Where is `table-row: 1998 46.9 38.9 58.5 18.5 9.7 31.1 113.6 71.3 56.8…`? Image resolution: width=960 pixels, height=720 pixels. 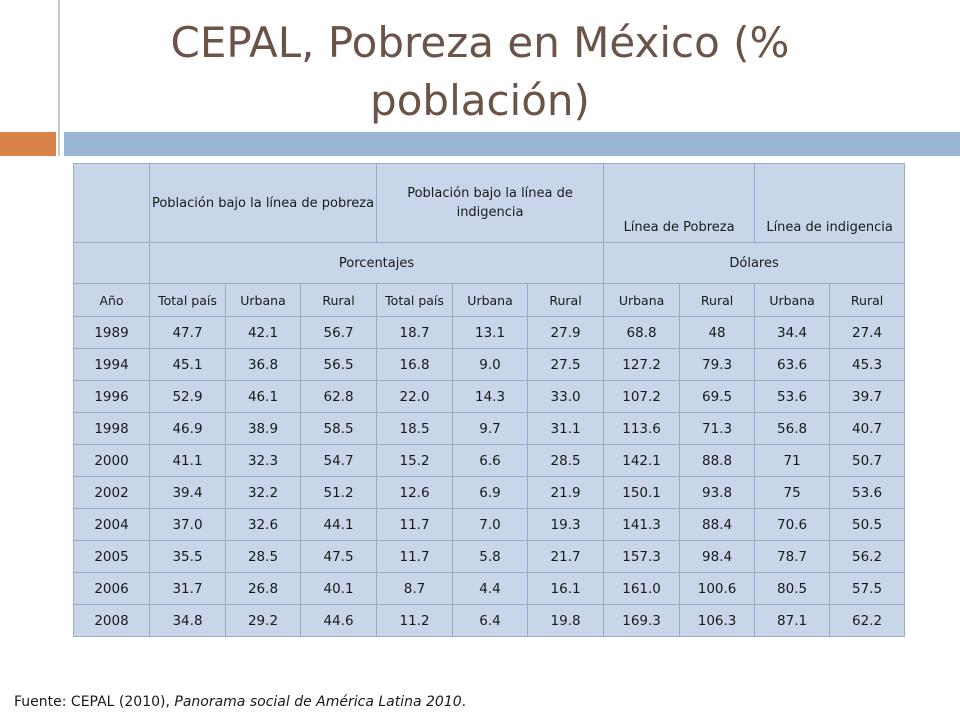 table-row: 1998 46.9 38.9 58.5 18.5 9.7 31.1 113.6 71.3 56.8… is located at coordinates (489, 428).